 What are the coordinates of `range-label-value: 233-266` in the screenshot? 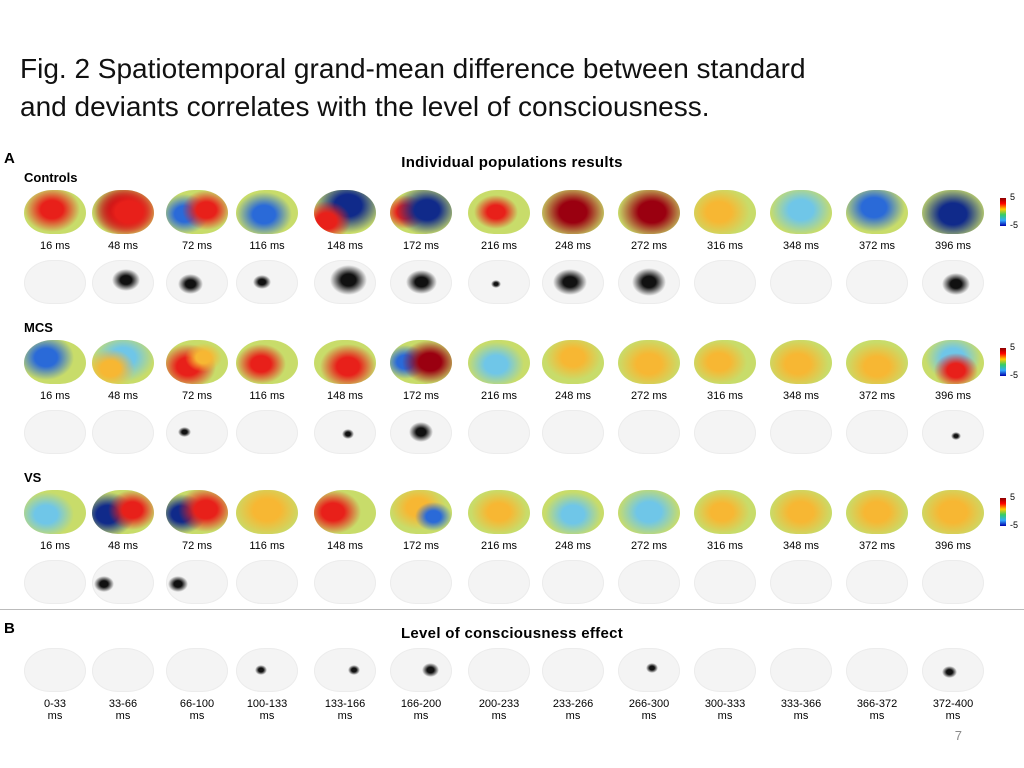 It's located at (573, 704).